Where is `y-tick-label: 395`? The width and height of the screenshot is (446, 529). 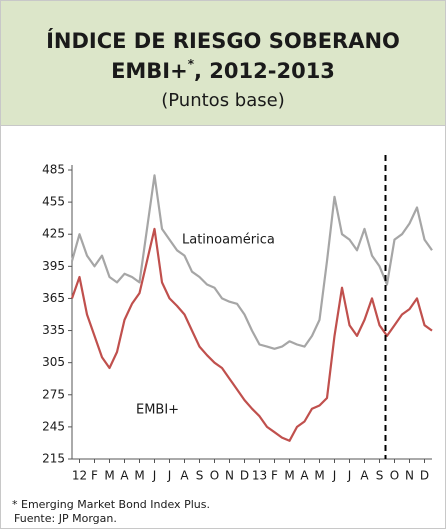 y-tick-label: 395 is located at coordinates (53, 266).